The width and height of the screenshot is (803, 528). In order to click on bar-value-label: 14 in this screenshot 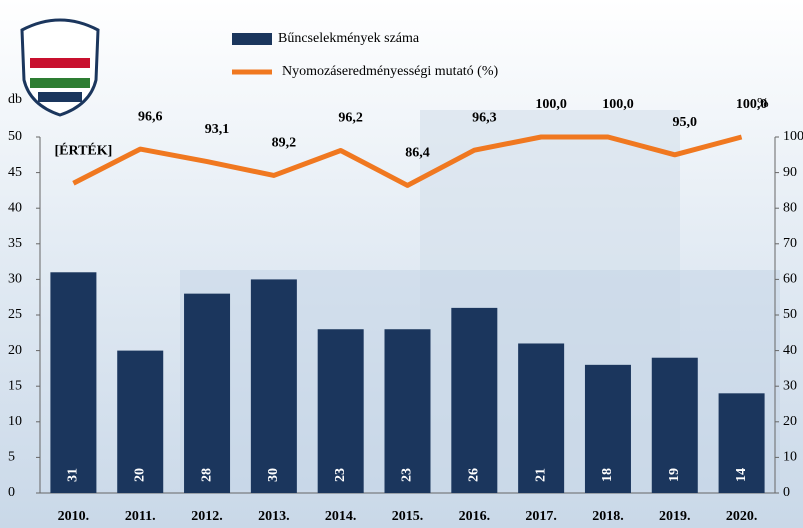, I will do `click(741, 475)`.